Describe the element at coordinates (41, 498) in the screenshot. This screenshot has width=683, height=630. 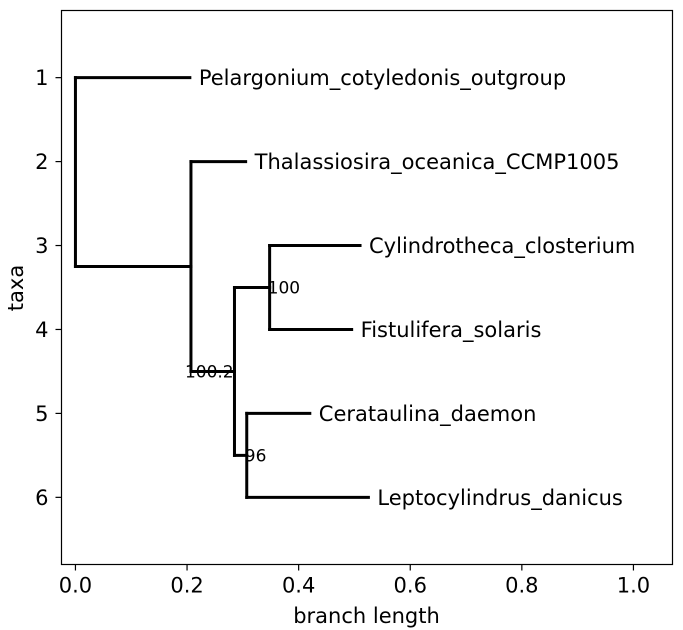
I see `y-tick-label: 6` at that location.